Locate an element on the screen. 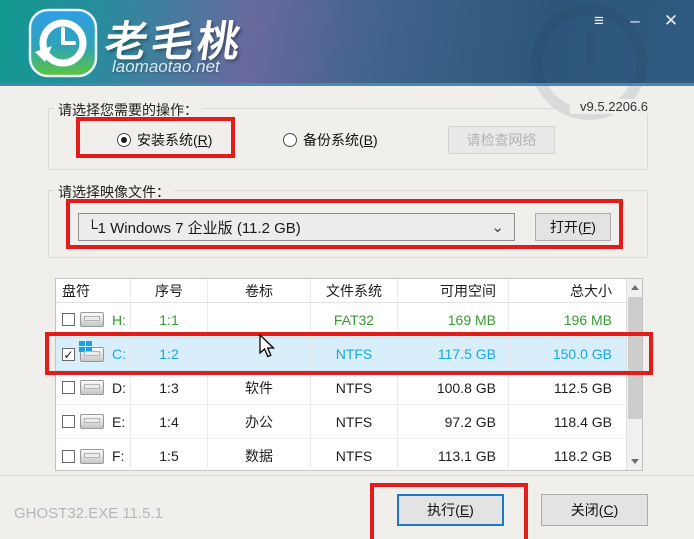 This screenshot has width=694, height=539. version-label: v9.5.2206.6 is located at coordinates (610, 106).